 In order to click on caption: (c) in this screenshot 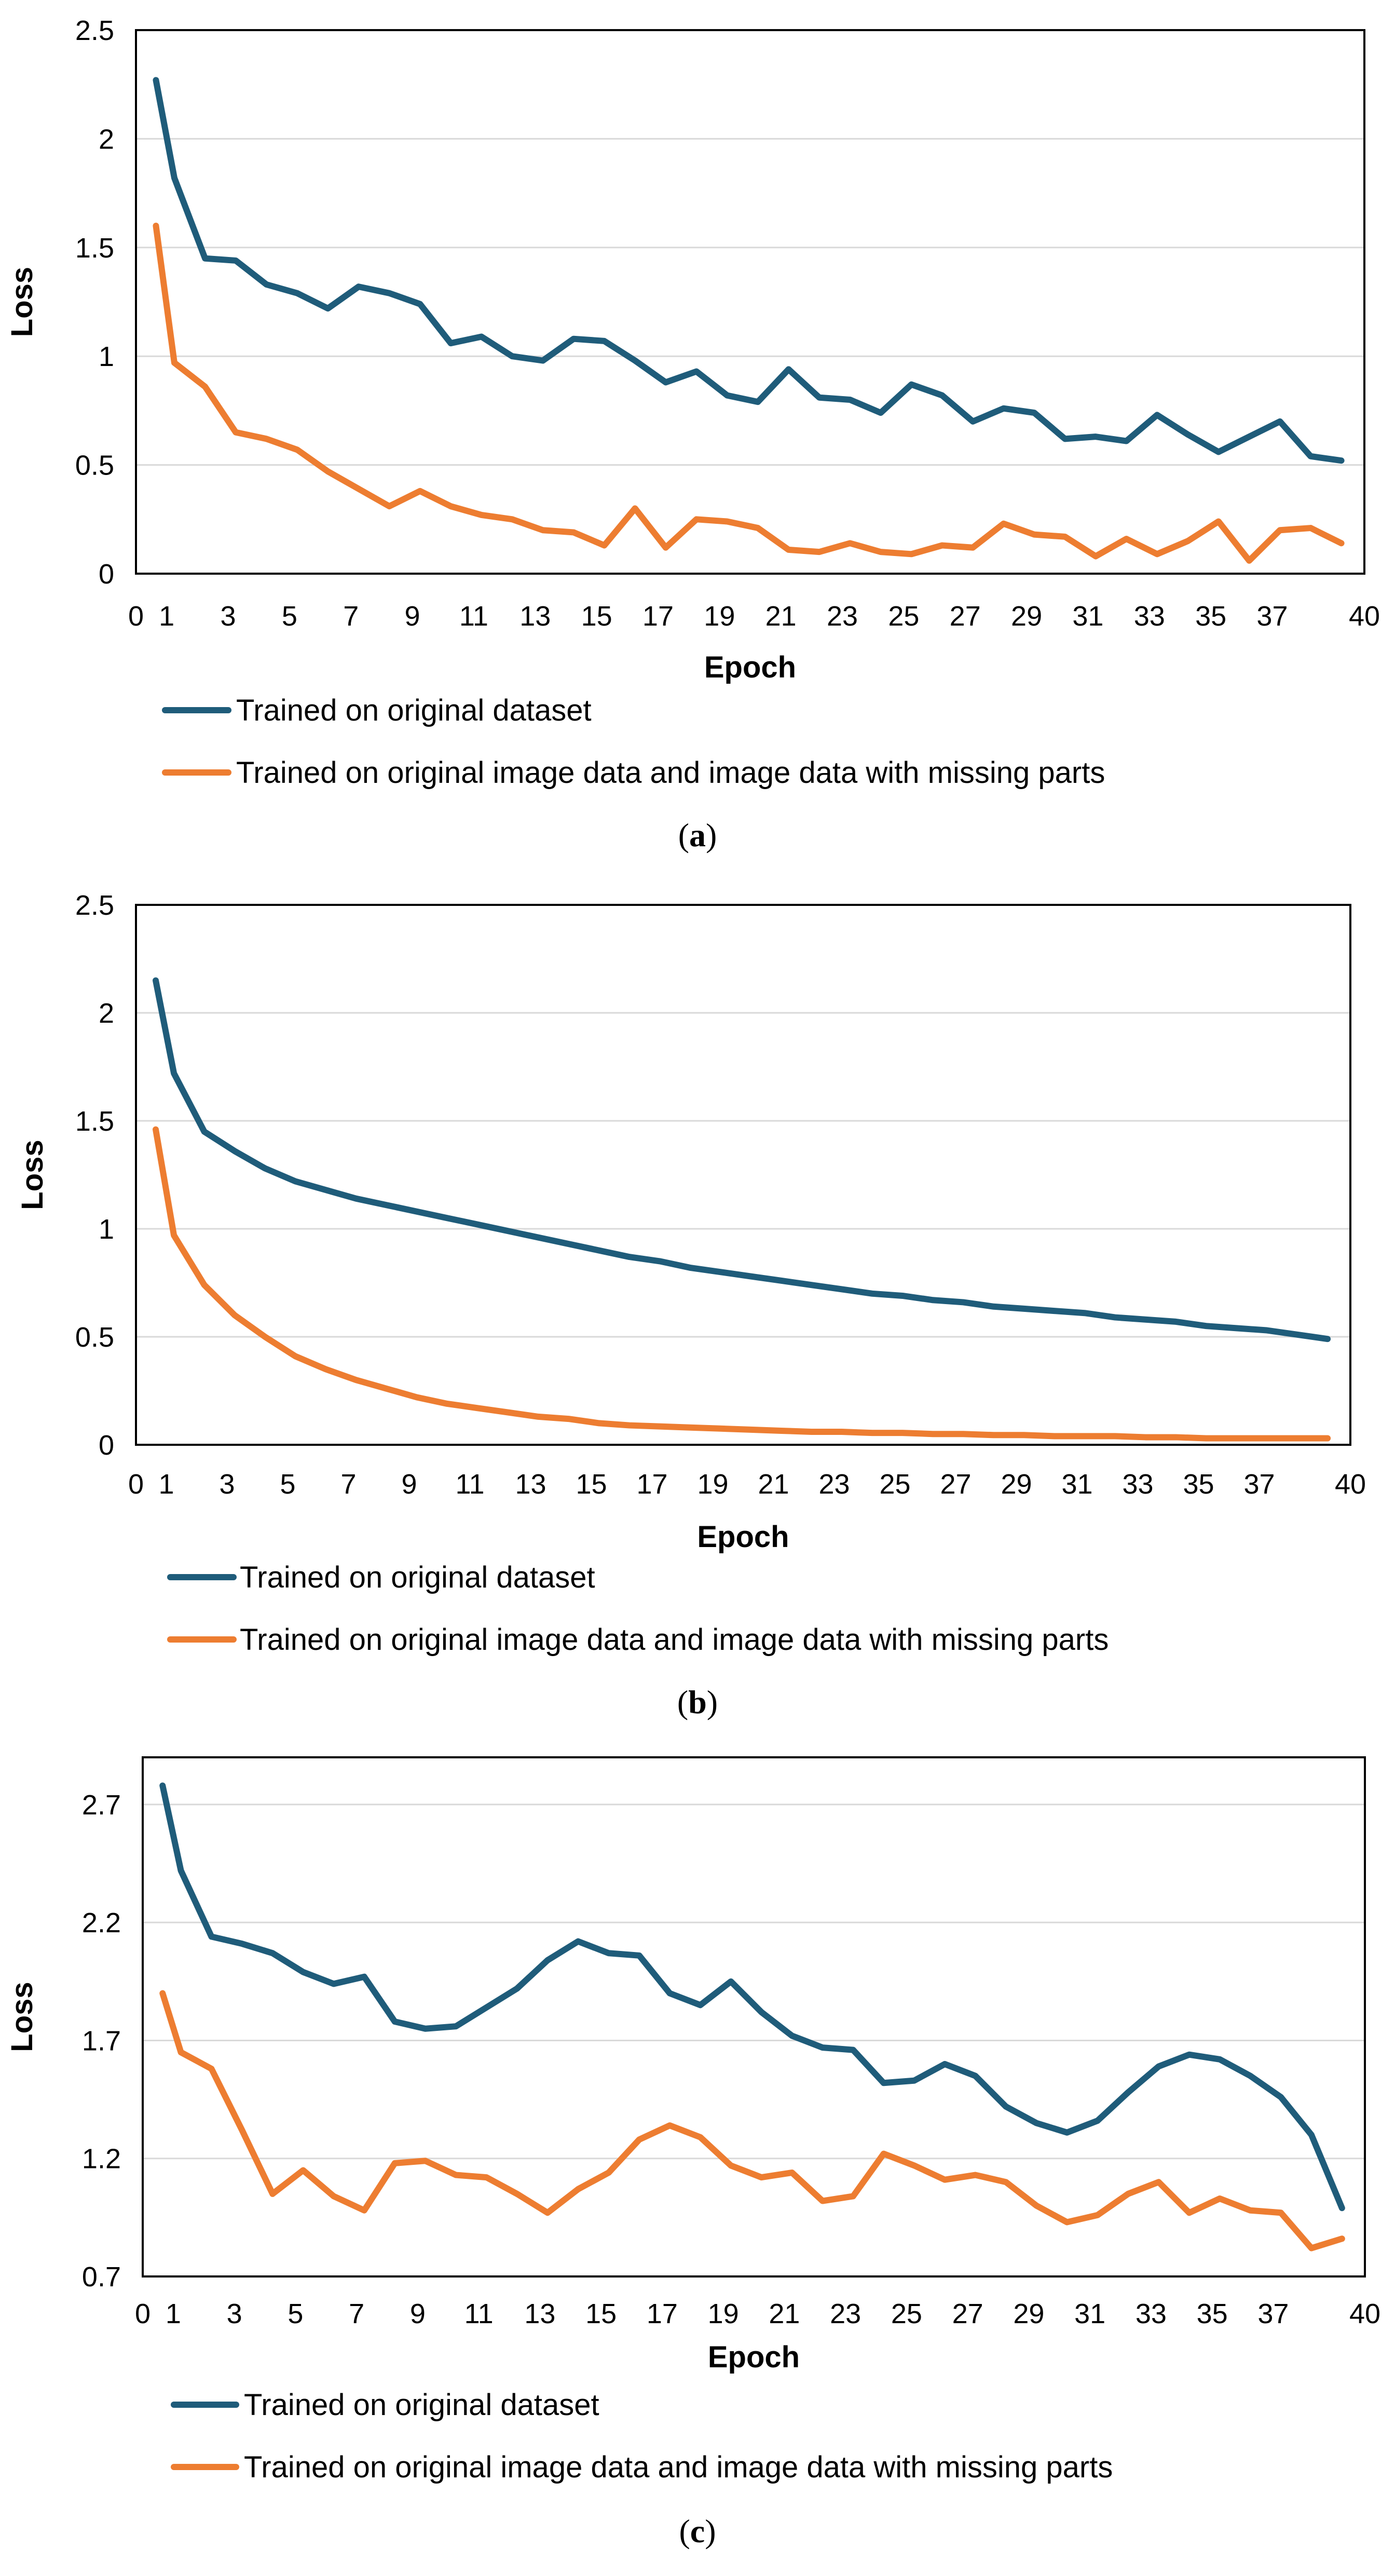, I will do `click(697, 2531)`.